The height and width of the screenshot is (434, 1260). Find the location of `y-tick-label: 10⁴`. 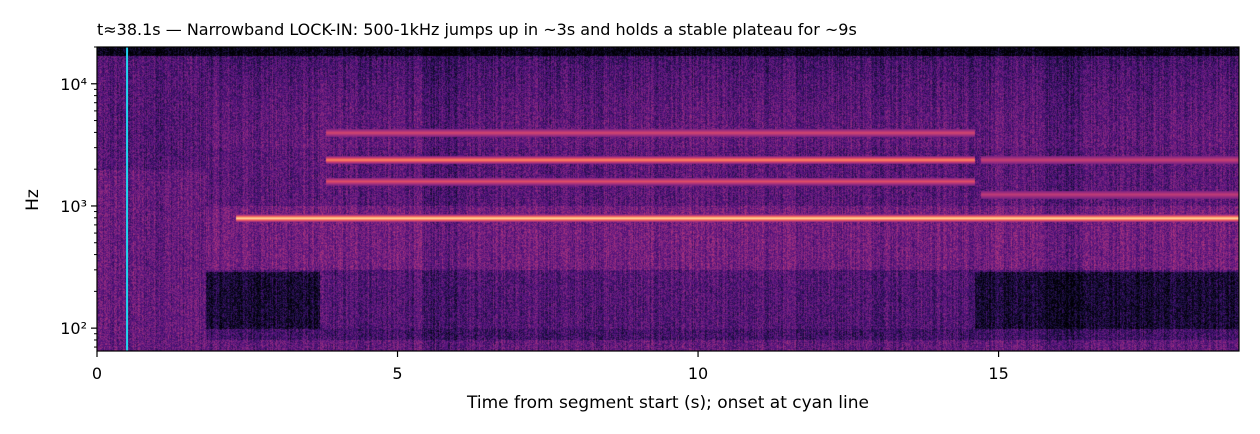

y-tick-label: 10⁴ is located at coordinates (73, 84).